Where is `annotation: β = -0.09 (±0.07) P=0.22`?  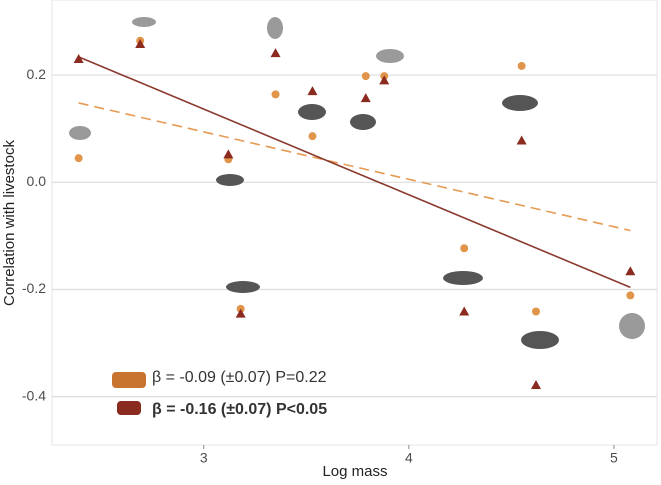 annotation: β = -0.09 (±0.07) P=0.22 is located at coordinates (239, 377).